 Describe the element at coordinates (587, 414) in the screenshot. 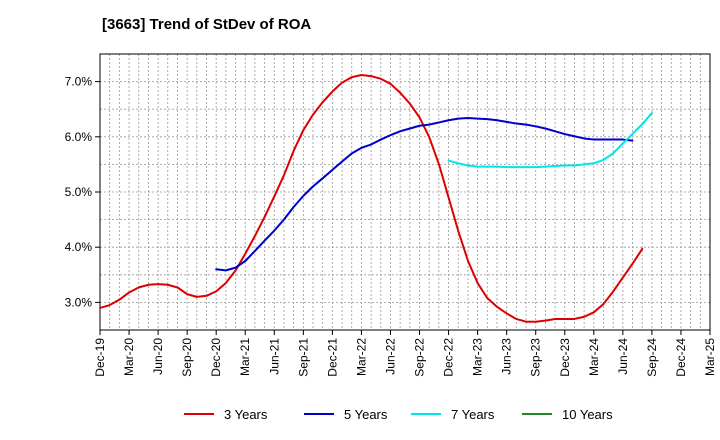

I see `legend-label: 10 Years` at that location.